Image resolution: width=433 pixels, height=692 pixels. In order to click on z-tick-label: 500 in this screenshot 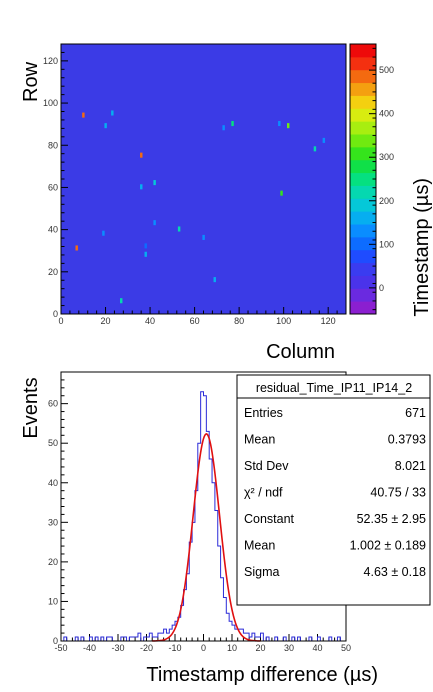, I will do `click(386, 70)`.